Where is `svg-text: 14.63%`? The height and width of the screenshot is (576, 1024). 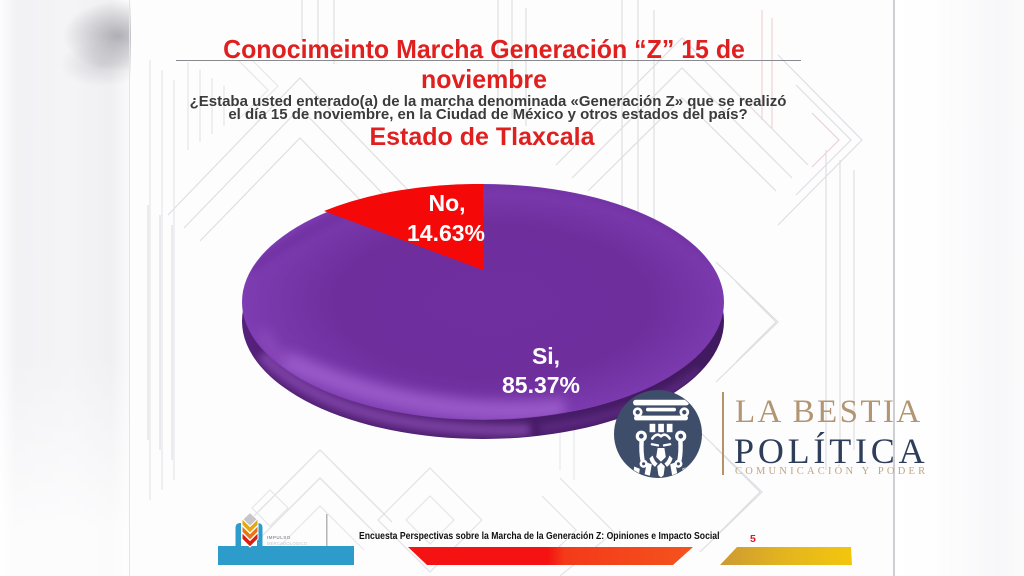 svg-text: 14.63% is located at coordinates (446, 233).